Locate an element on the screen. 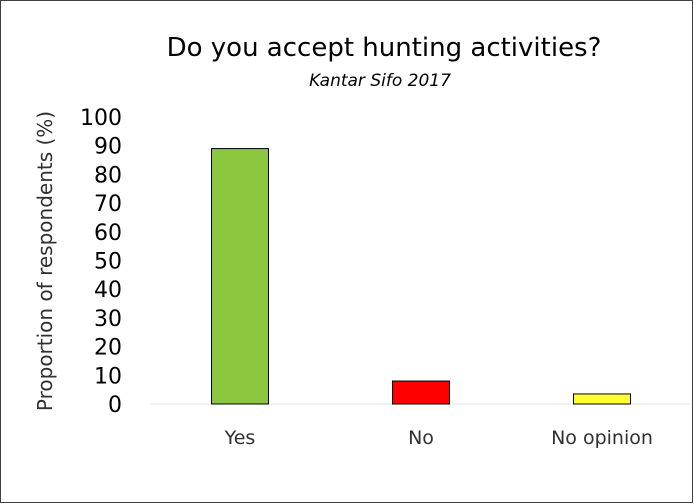 The height and width of the screenshot is (504, 694). y-tick-label: 60 is located at coordinates (108, 233).